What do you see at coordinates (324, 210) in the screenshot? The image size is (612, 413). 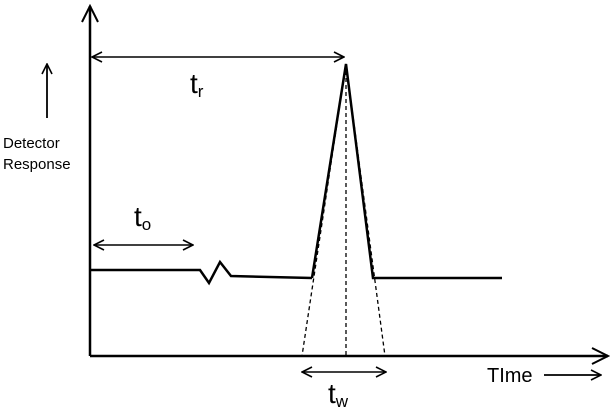 I see `tangent-left` at bounding box center [324, 210].